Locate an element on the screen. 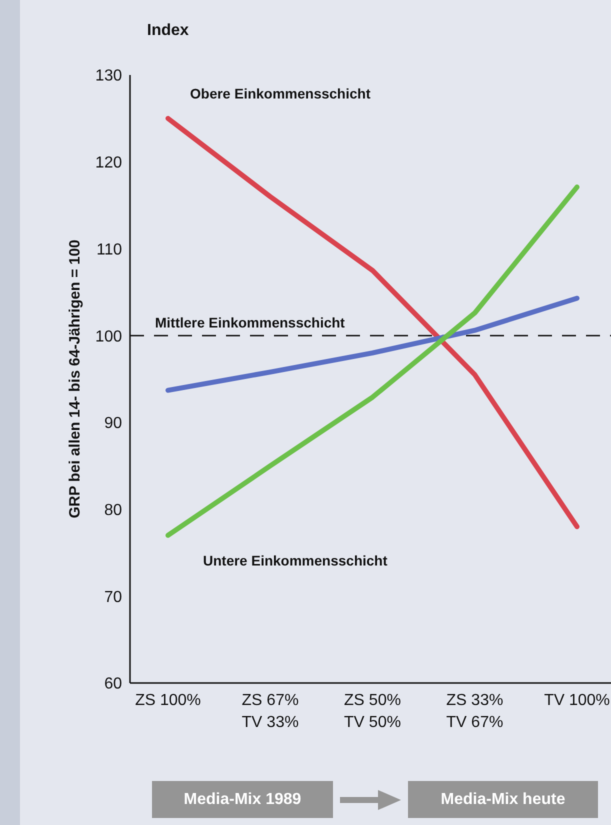 This screenshot has height=825, width=611. series-label: Mittlere Einkommensschicht is located at coordinates (250, 322).